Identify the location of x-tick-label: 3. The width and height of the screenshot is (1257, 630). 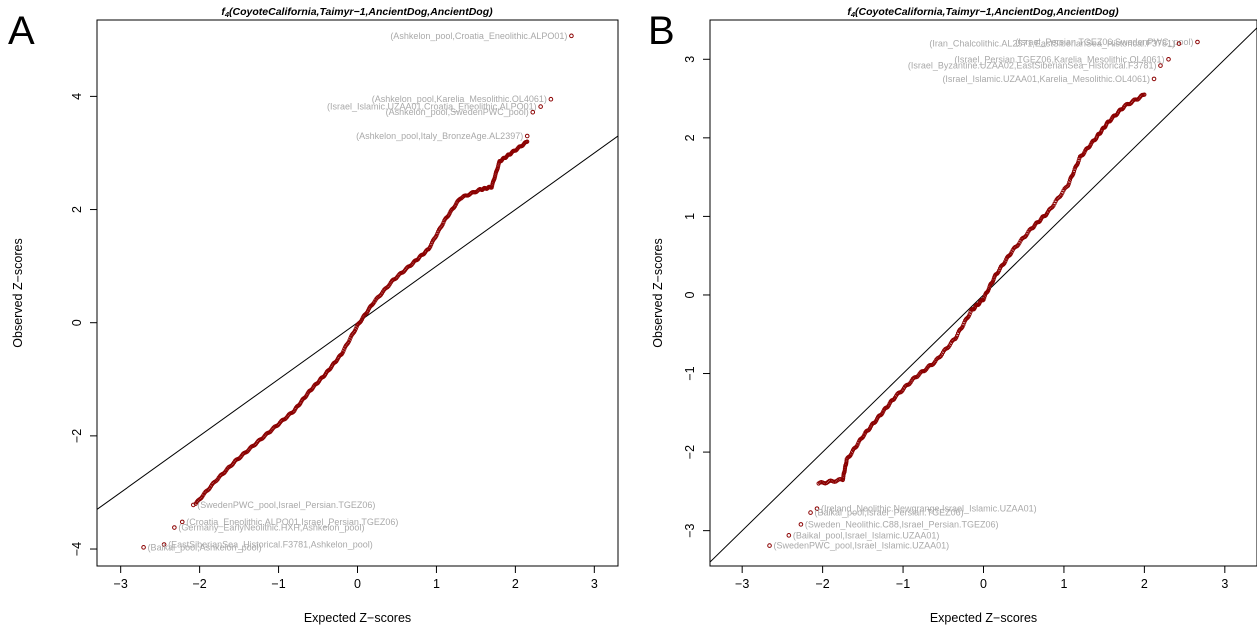
(1224, 584).